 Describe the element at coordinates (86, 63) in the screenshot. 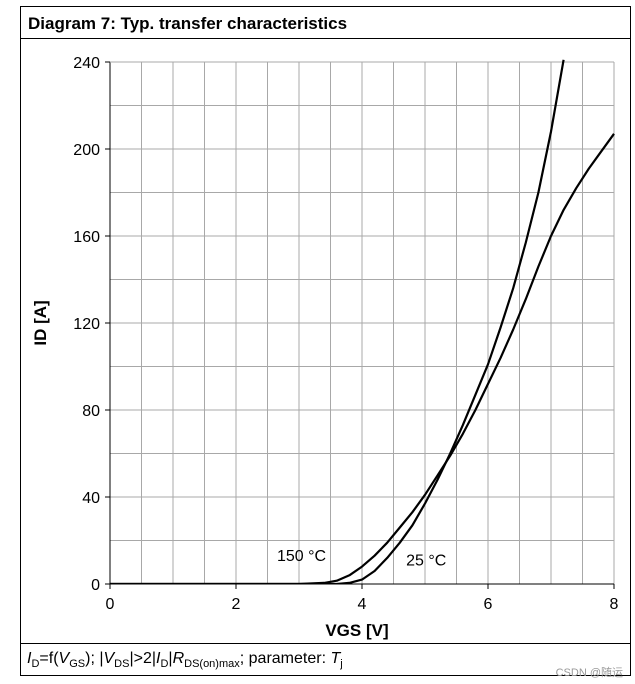

I see `y-tick-label: 240` at that location.